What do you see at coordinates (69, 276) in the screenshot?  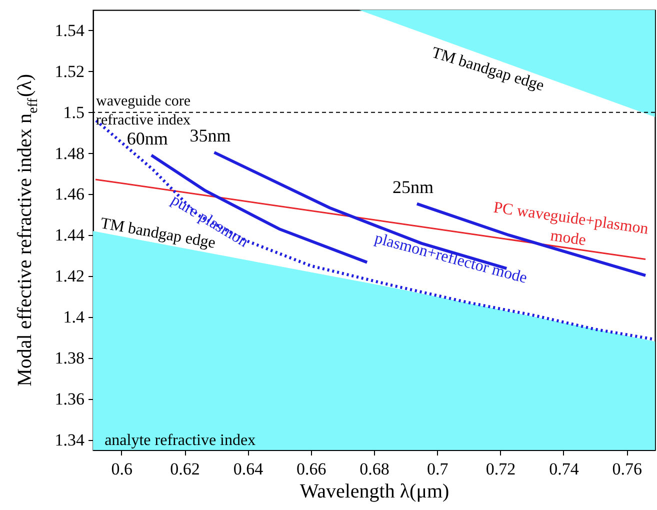 I see `y-tick-label: 1.42` at bounding box center [69, 276].